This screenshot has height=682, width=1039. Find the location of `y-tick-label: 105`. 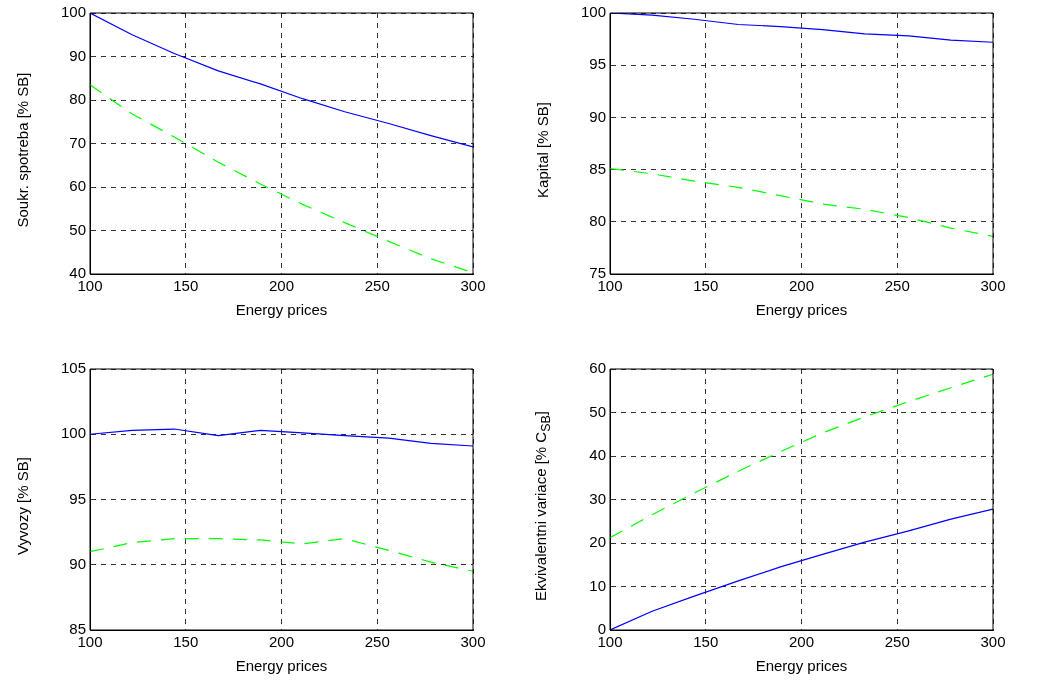

y-tick-label: 105 is located at coordinates (73, 368).